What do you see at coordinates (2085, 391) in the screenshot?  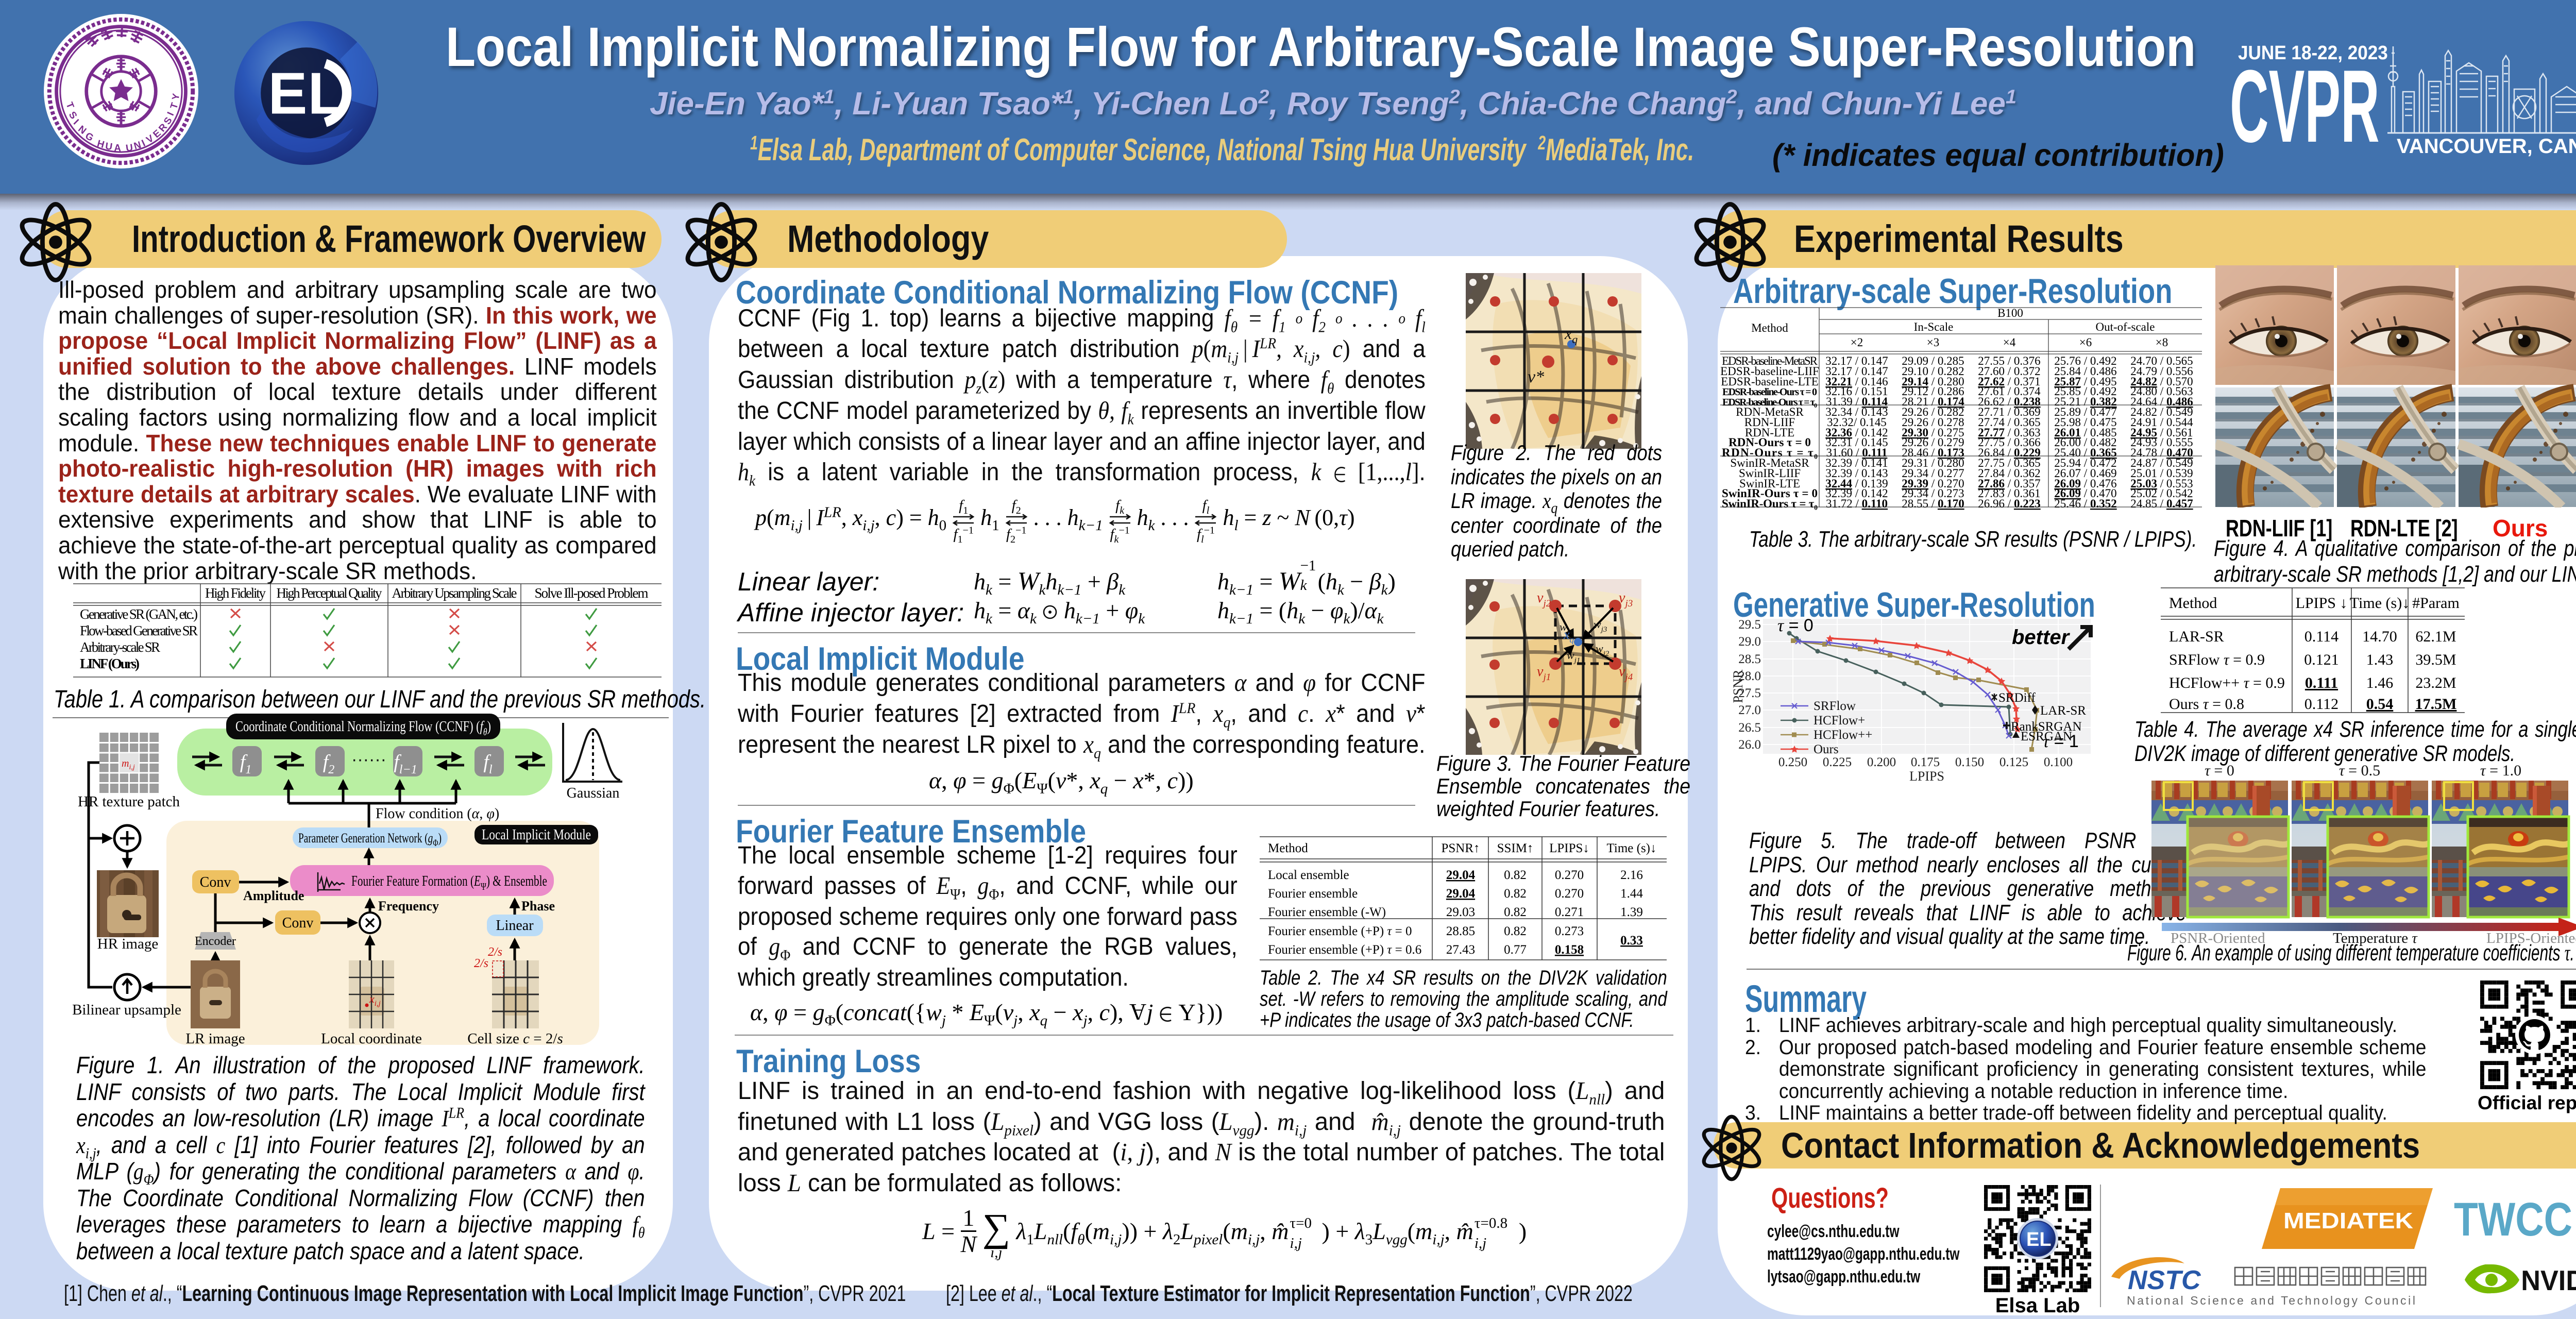 I see `svg-text: 25.85 / 0.492` at bounding box center [2085, 391].